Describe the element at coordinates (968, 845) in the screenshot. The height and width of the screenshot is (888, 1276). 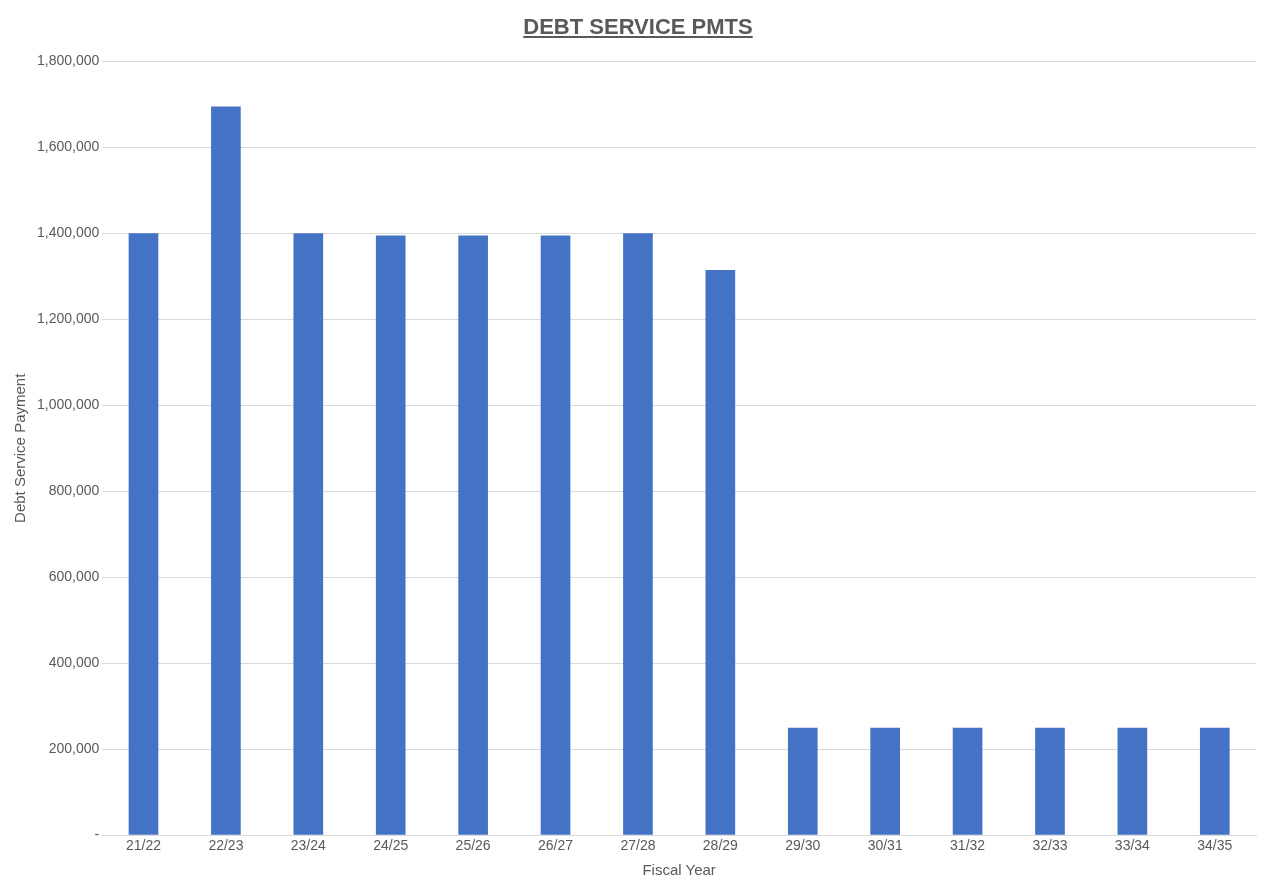
I see `x-tick-label: 31/32` at that location.